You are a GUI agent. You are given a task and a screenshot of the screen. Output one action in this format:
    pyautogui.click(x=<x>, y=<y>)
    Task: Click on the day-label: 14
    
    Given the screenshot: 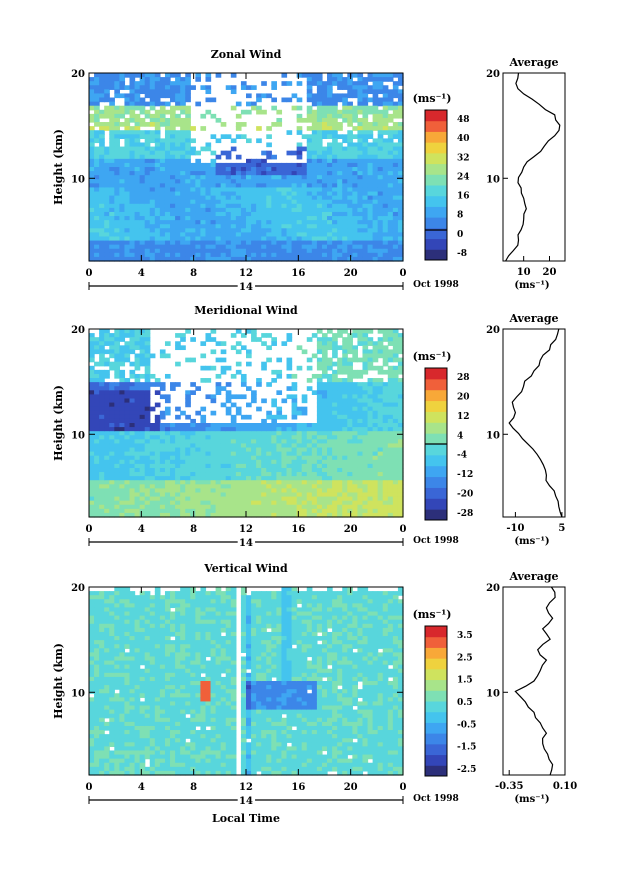 What is the action you would take?
    pyautogui.click(x=246, y=287)
    